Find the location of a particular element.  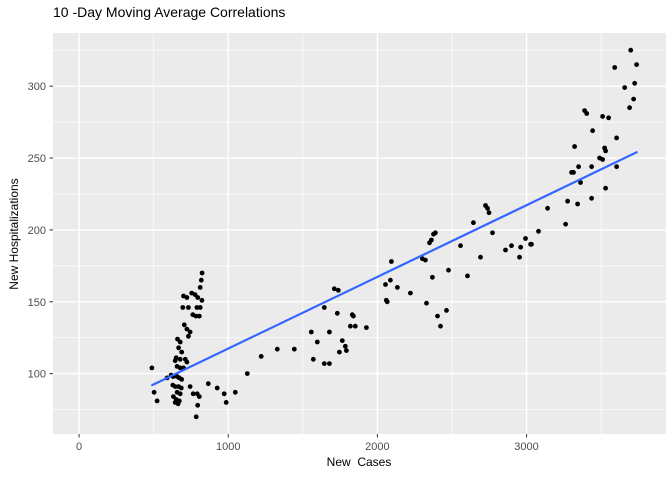

y-tick-label: 200 is located at coordinates (37, 231).